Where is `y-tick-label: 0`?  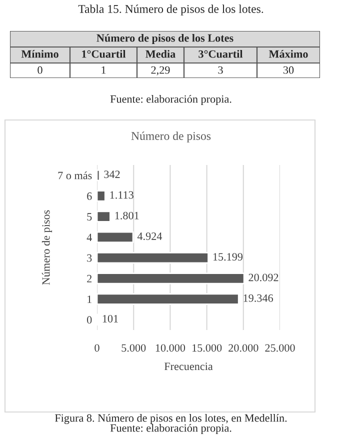
y-tick-label: 0 is located at coordinates (89, 320).